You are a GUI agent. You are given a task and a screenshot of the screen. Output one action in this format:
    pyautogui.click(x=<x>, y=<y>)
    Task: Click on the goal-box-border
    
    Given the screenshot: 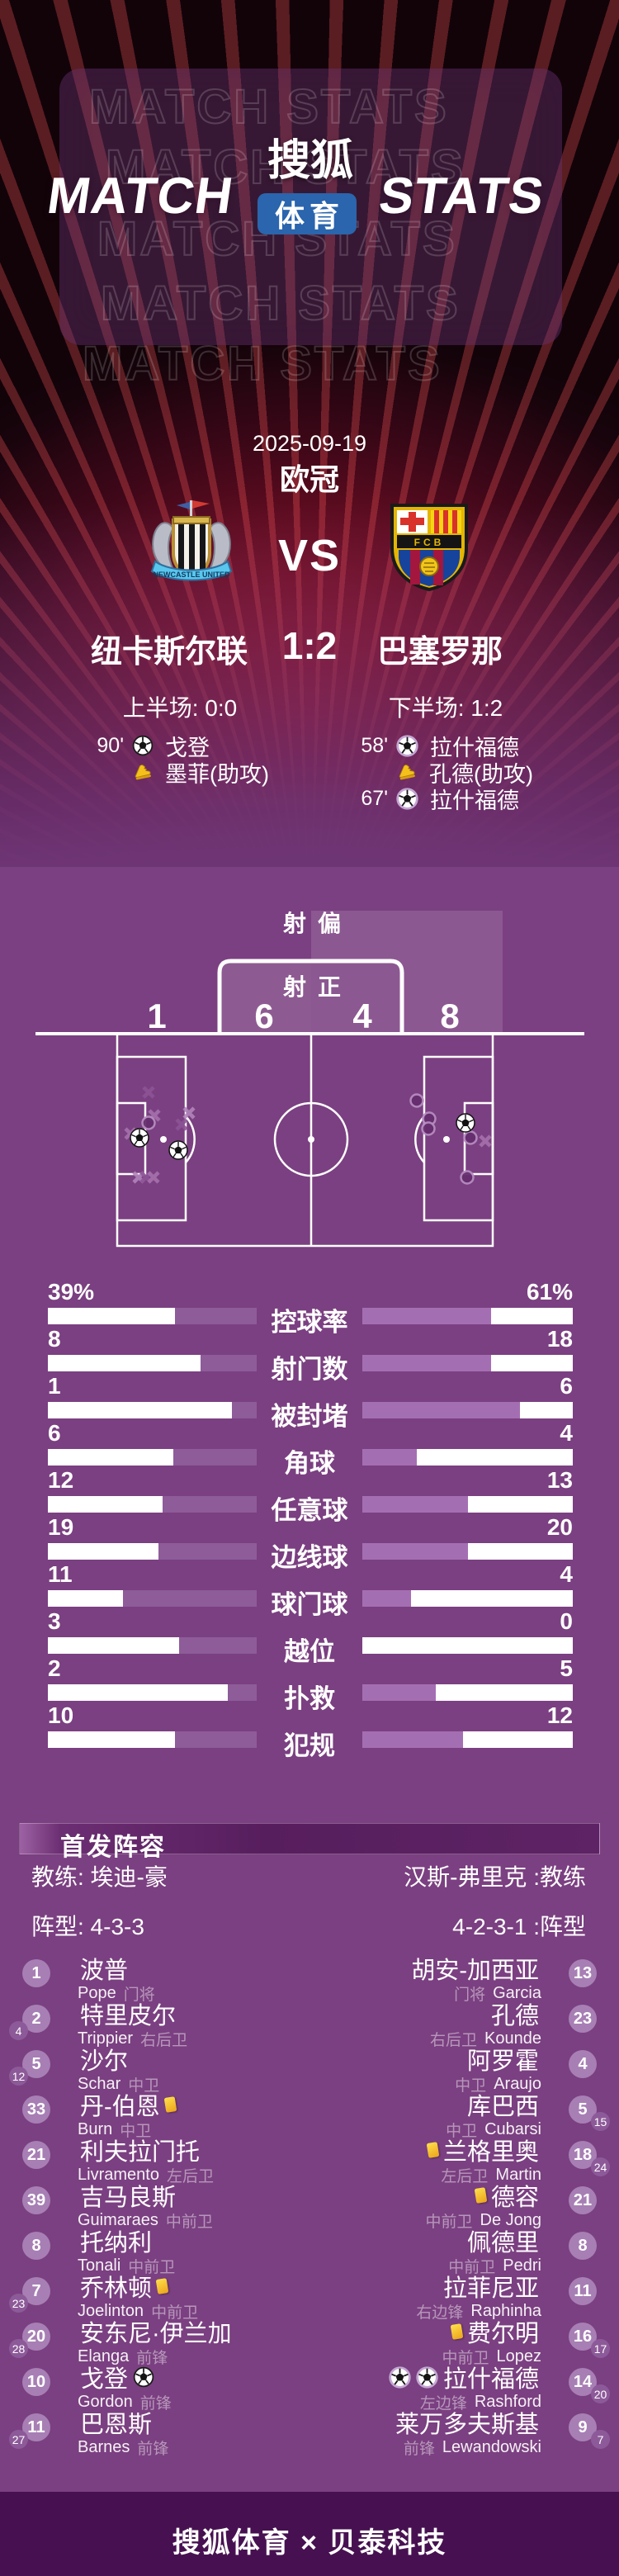 What is the action you would take?
    pyautogui.click(x=310, y=996)
    